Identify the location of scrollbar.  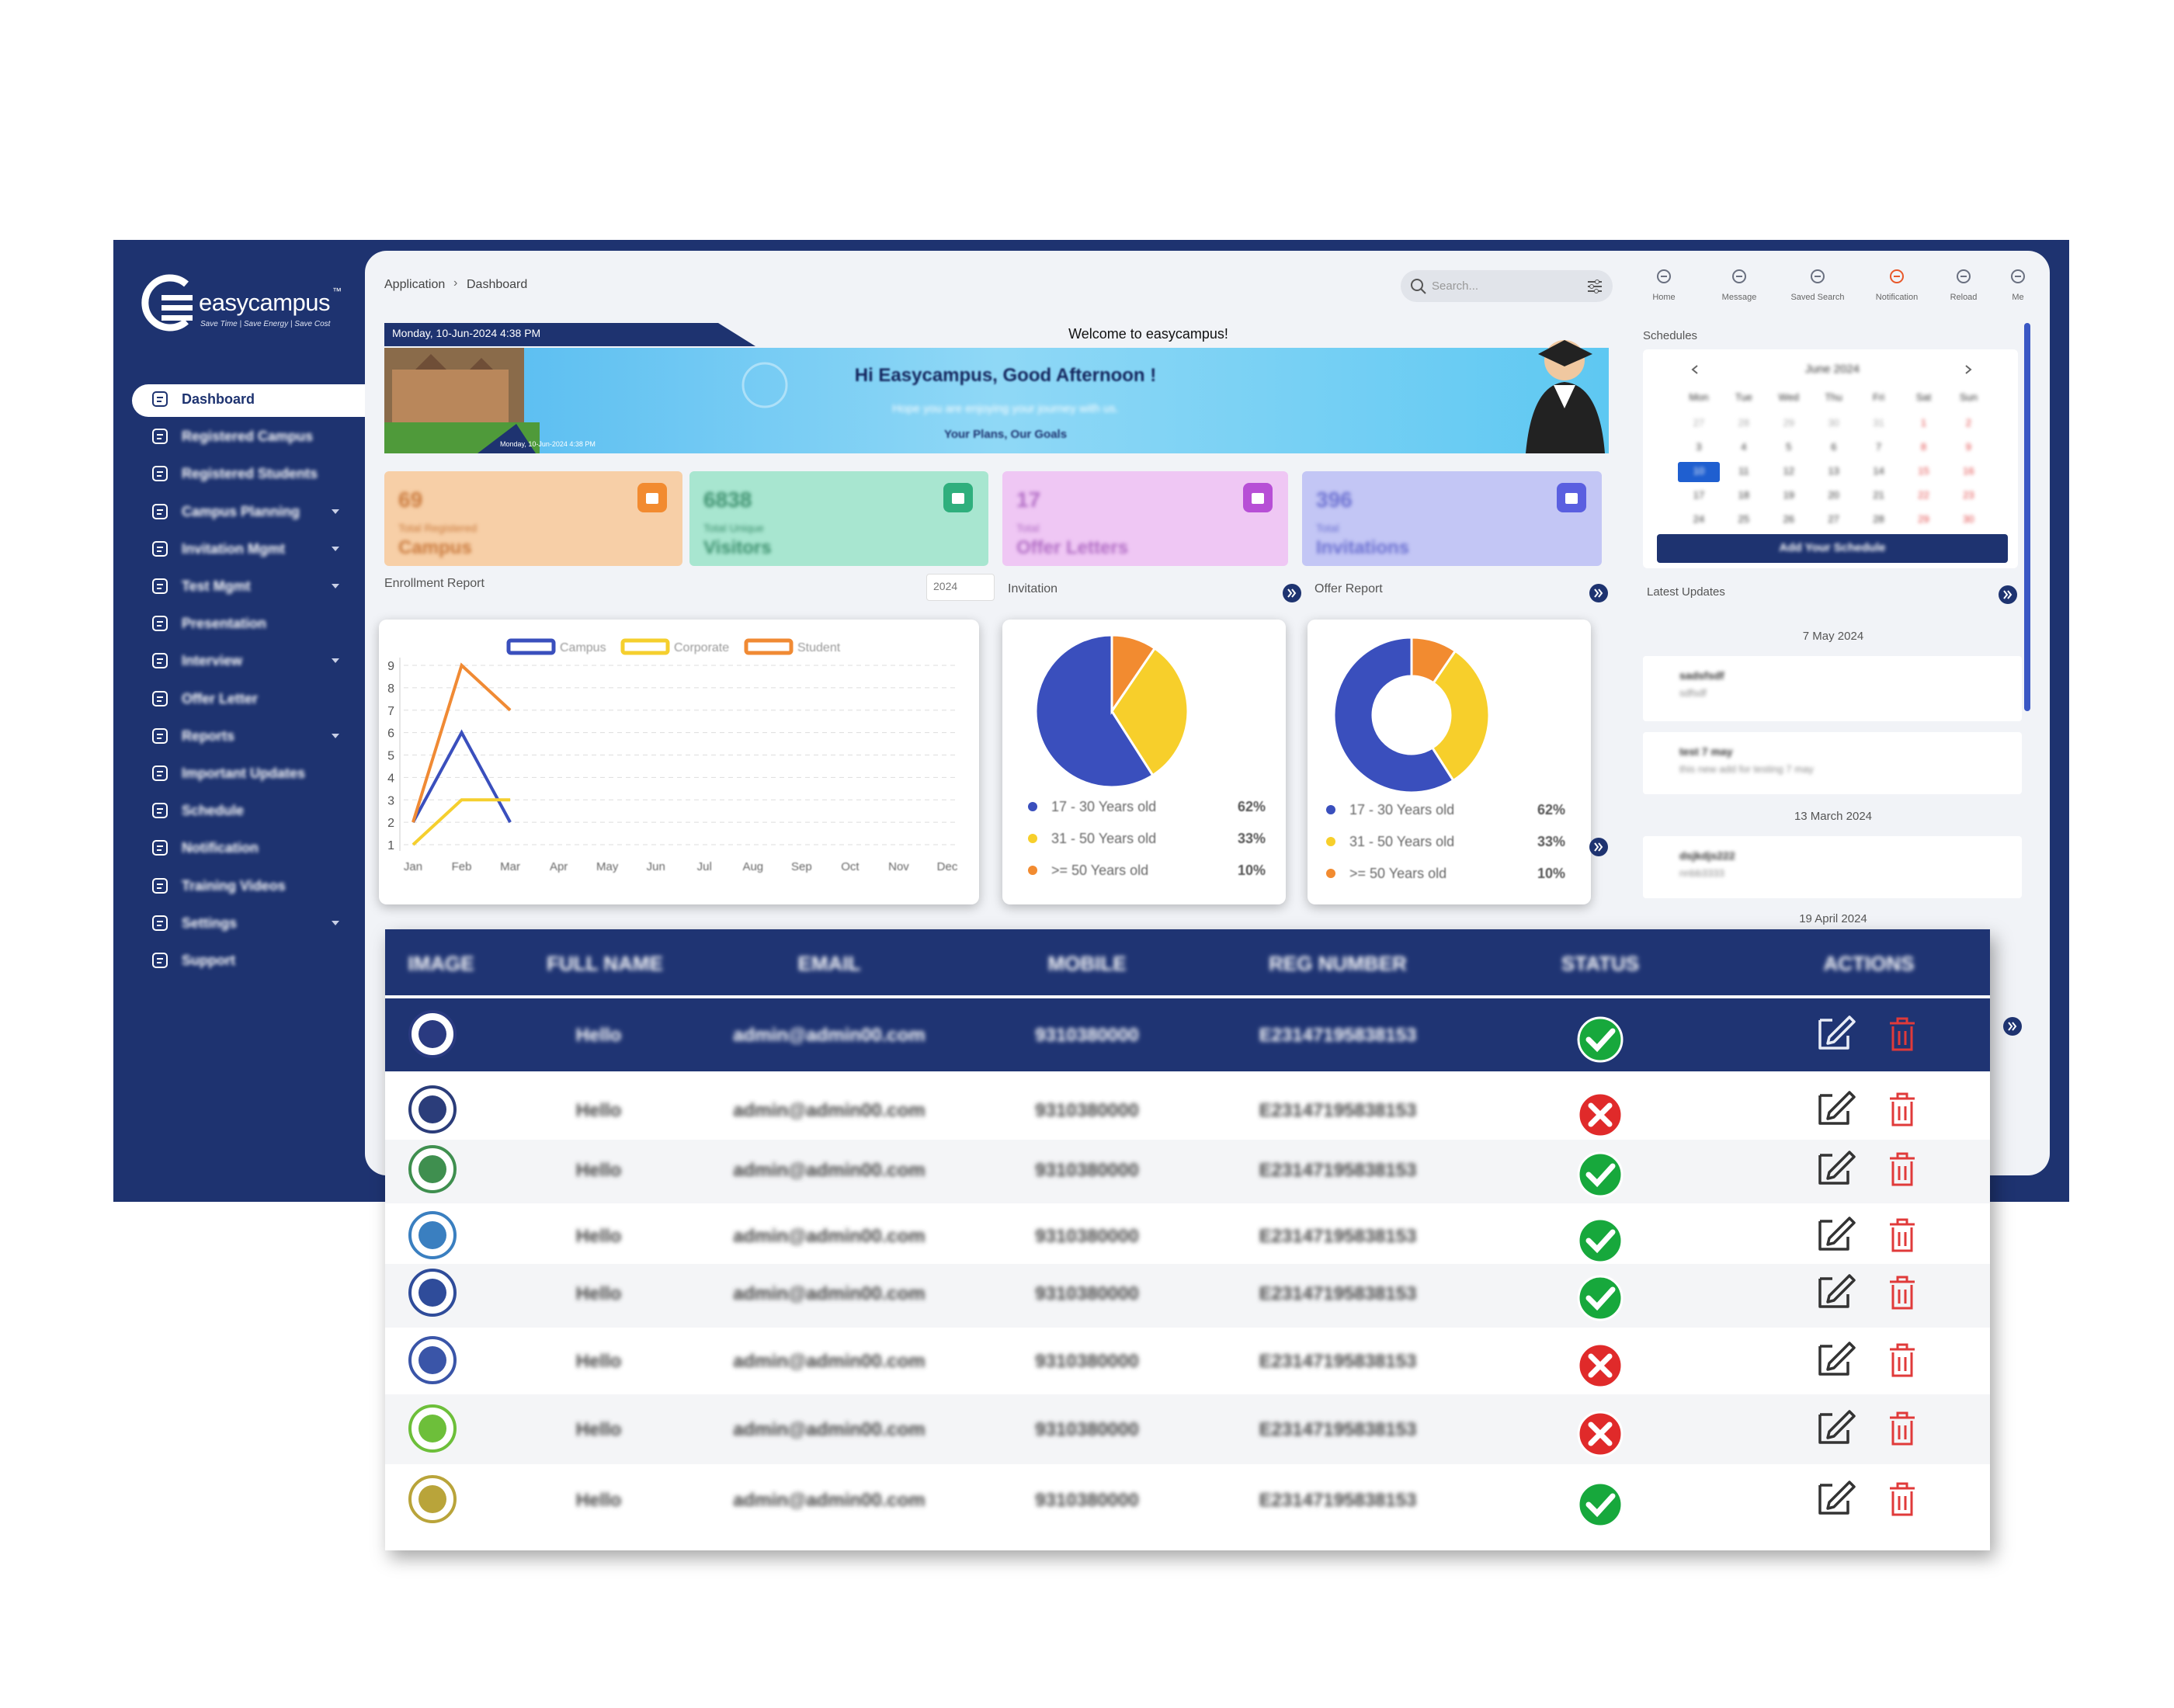
(2027, 517).